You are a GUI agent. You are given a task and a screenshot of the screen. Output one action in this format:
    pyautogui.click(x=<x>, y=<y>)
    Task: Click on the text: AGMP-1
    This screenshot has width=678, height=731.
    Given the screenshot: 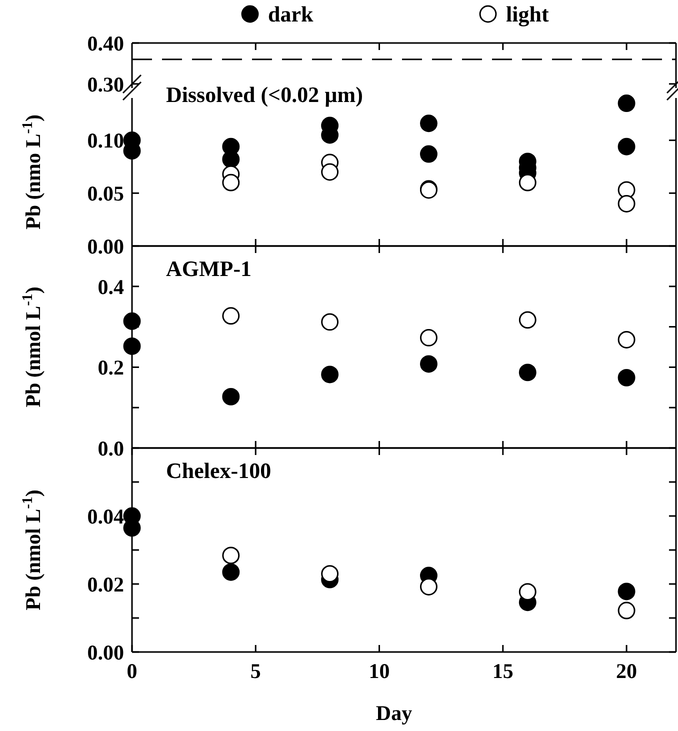 What is the action you would take?
    pyautogui.click(x=209, y=268)
    